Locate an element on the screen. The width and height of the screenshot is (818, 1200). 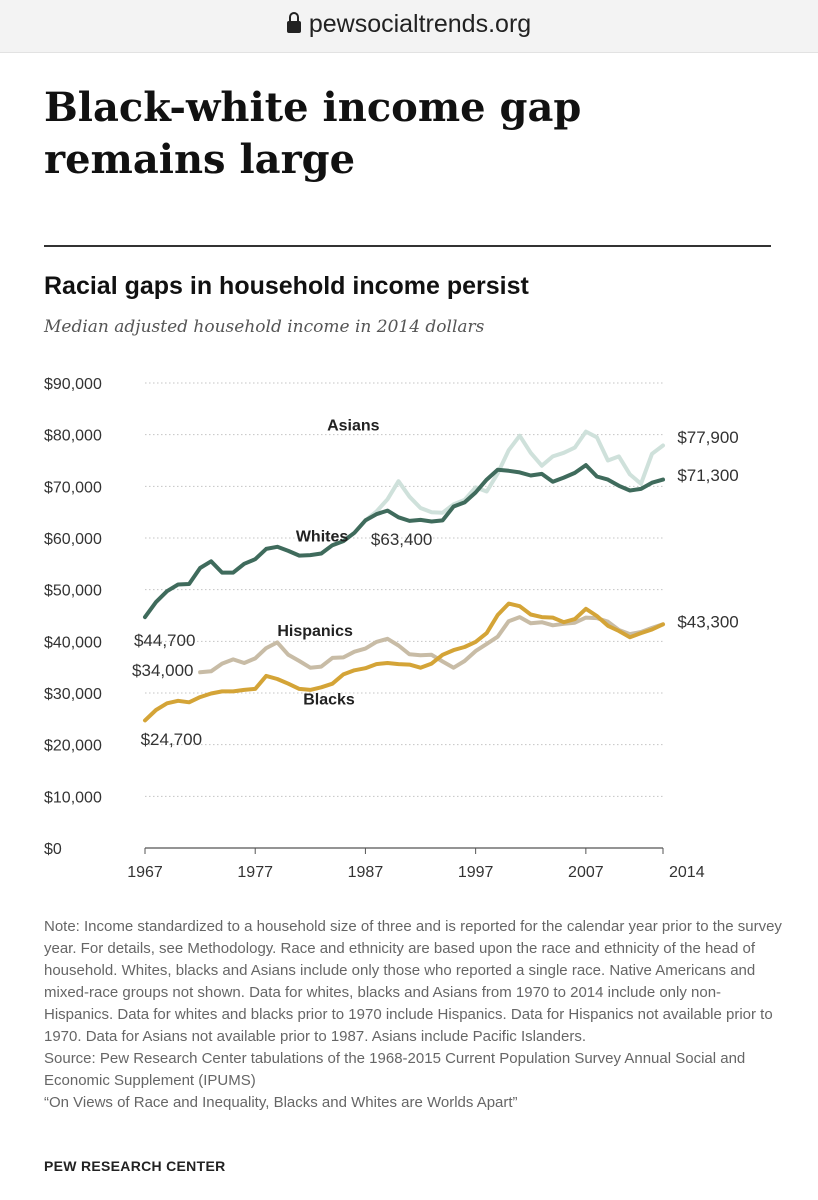
x-tick-label: 2014 is located at coordinates (687, 872).